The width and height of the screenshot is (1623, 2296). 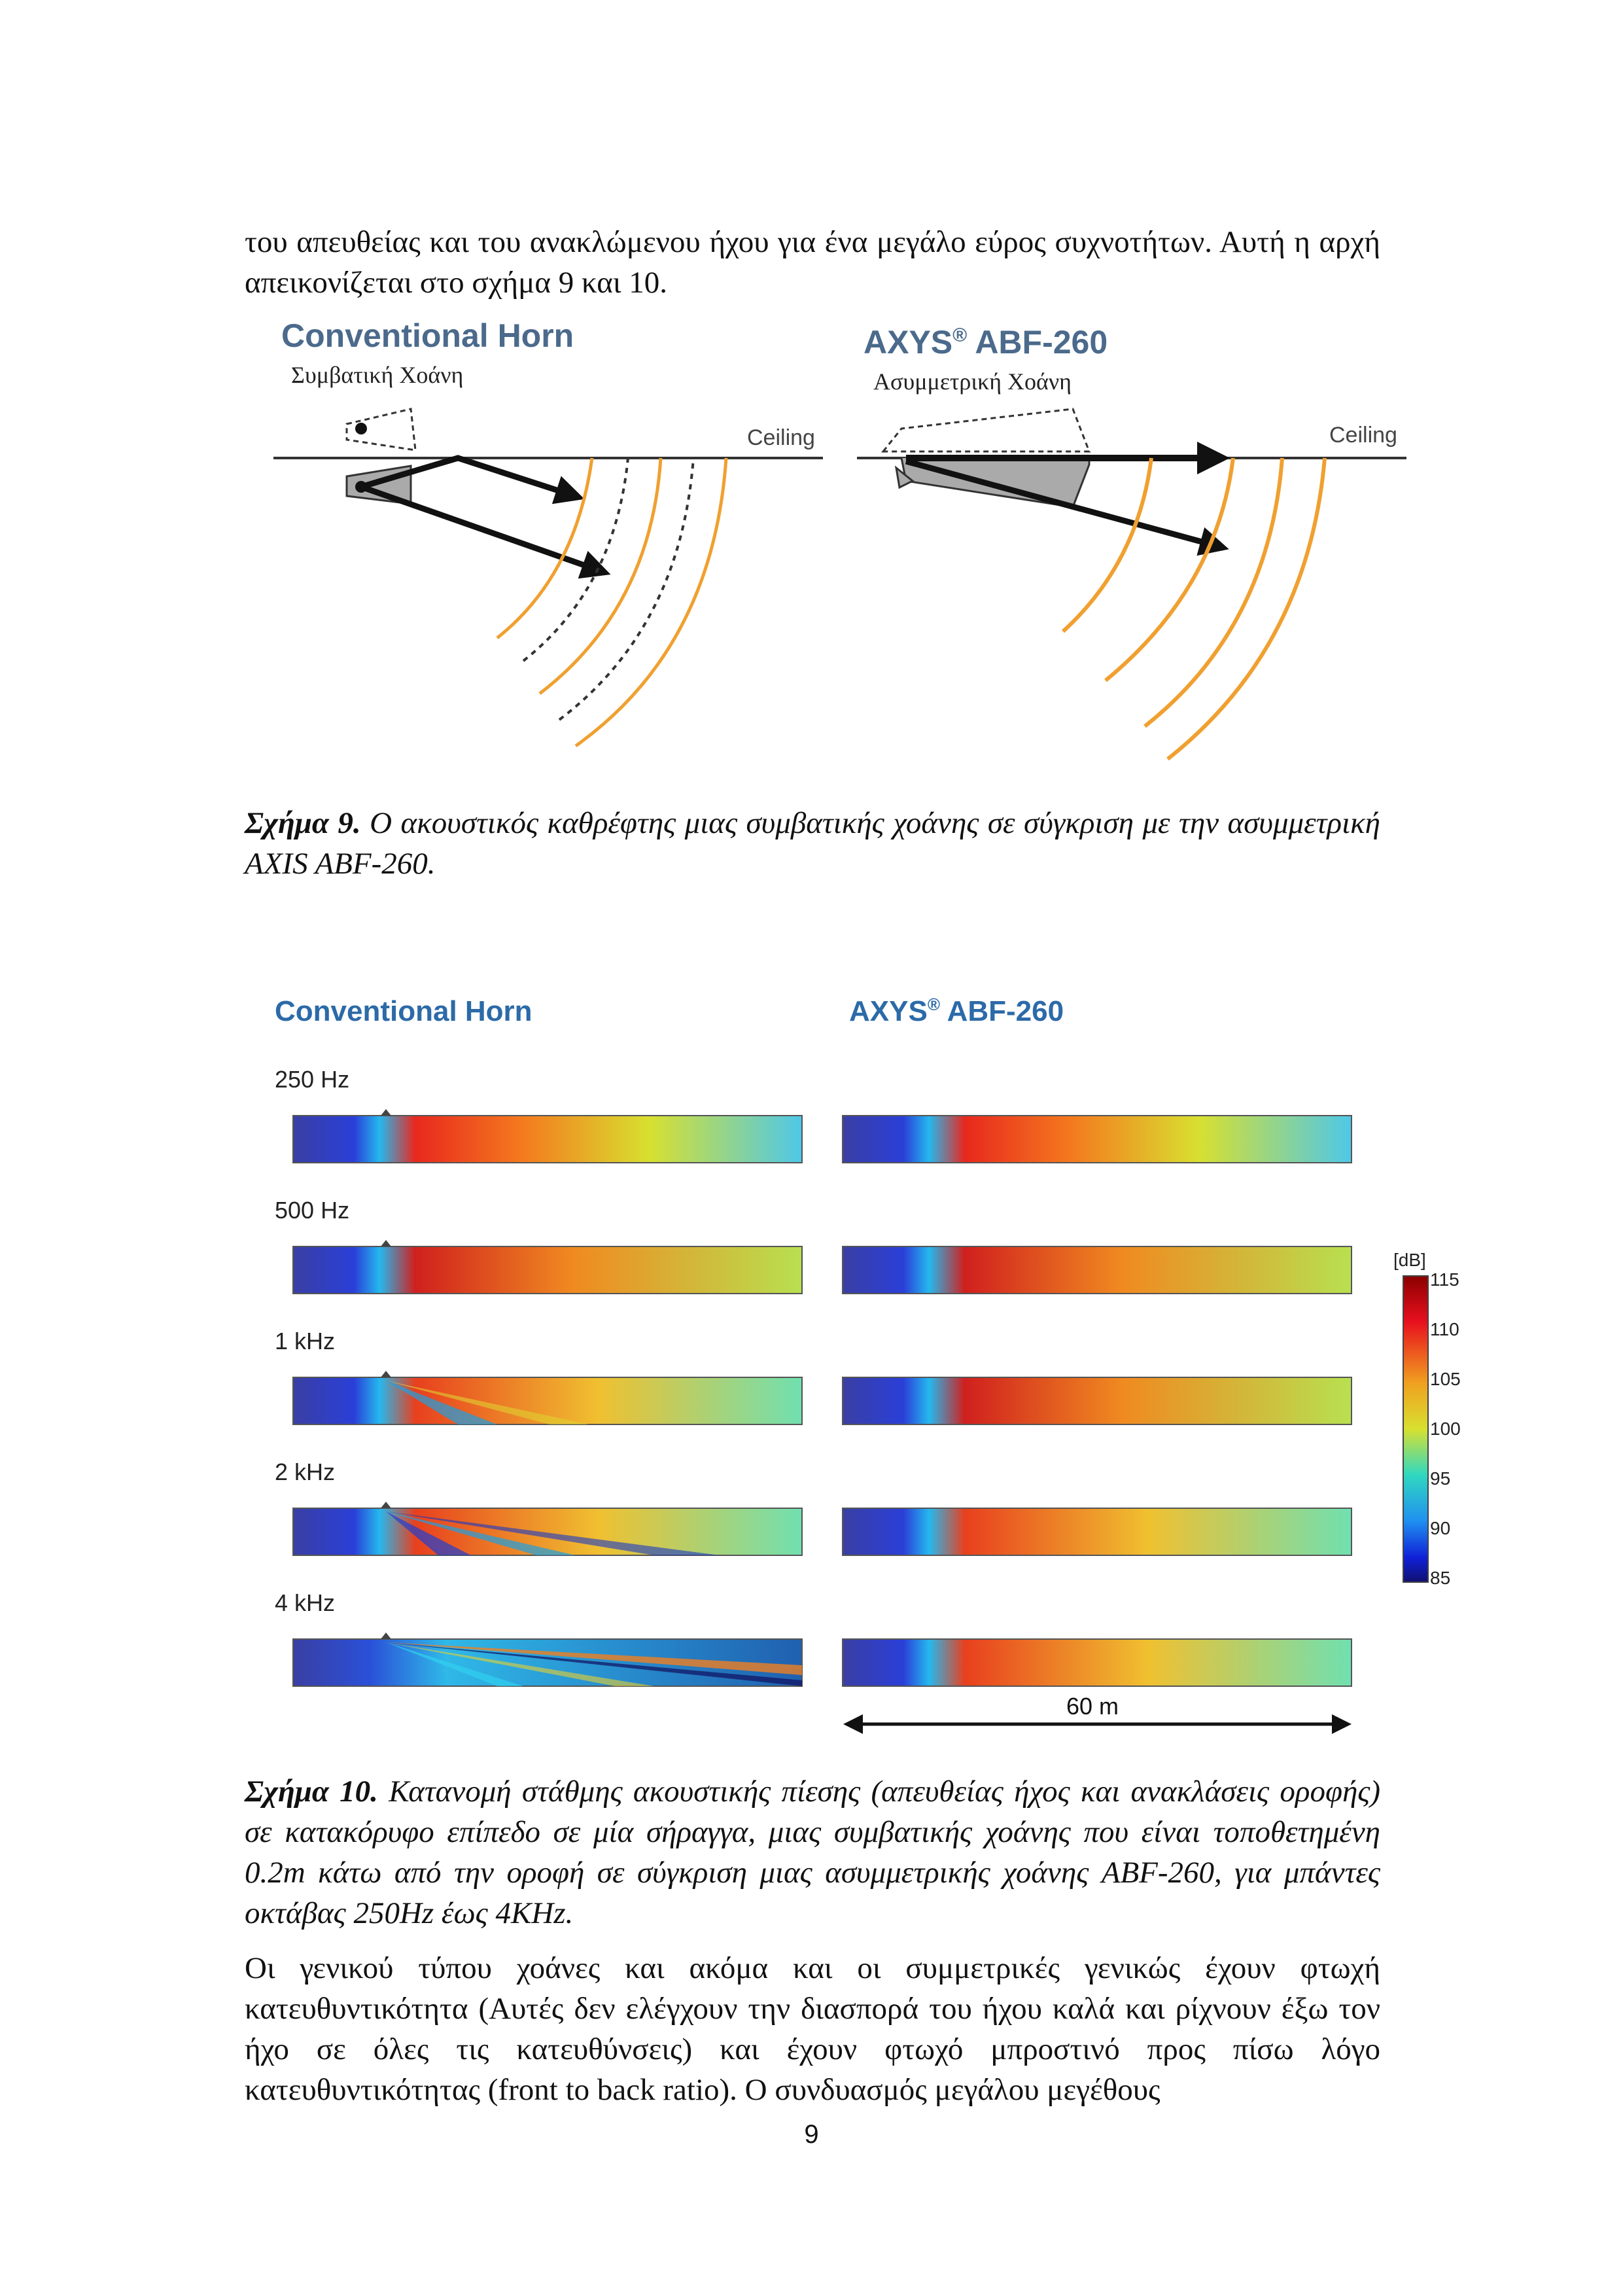 What do you see at coordinates (812, 2134) in the screenshot?
I see `page-number: 9` at bounding box center [812, 2134].